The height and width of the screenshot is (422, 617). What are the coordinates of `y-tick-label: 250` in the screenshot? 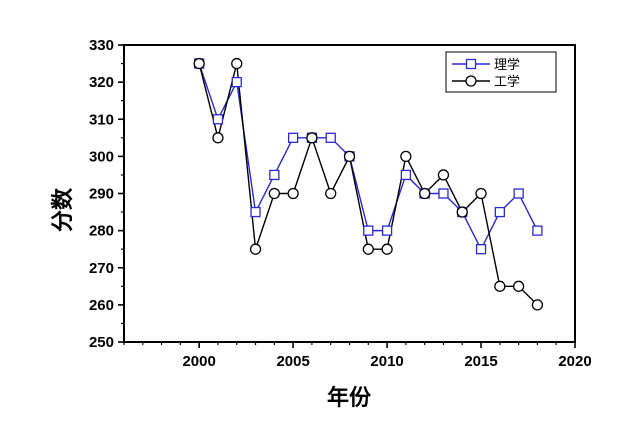 It's located at (101, 342).